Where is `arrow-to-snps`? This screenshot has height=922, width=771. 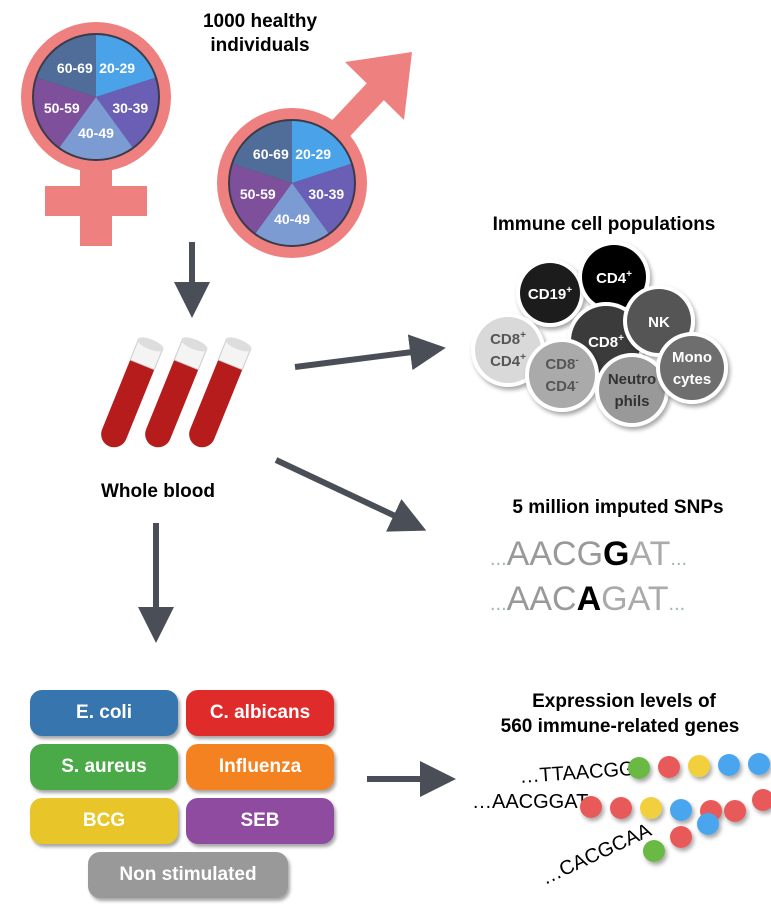
arrow-to-snps is located at coordinates (350, 494).